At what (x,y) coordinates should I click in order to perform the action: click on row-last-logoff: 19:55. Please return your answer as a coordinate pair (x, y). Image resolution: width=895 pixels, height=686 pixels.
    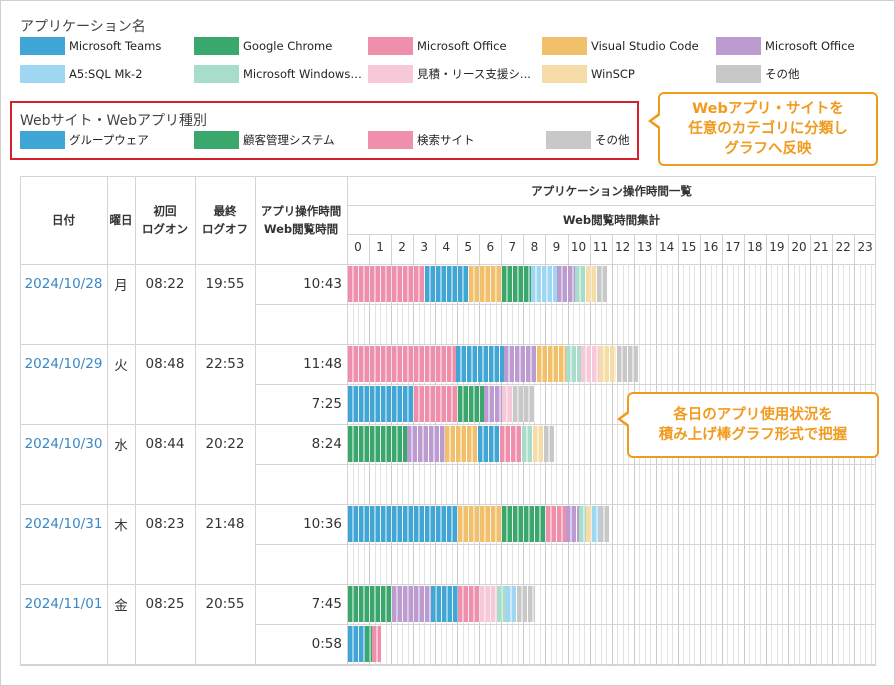
    Looking at the image, I should click on (225, 284).